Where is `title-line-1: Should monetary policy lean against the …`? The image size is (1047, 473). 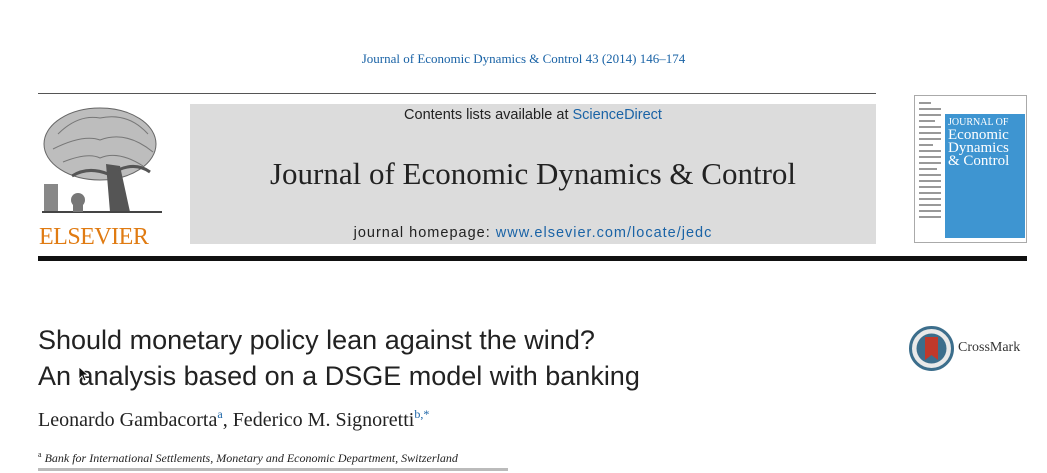
title-line-1: Should monetary policy lean against the … is located at coordinates (316, 340).